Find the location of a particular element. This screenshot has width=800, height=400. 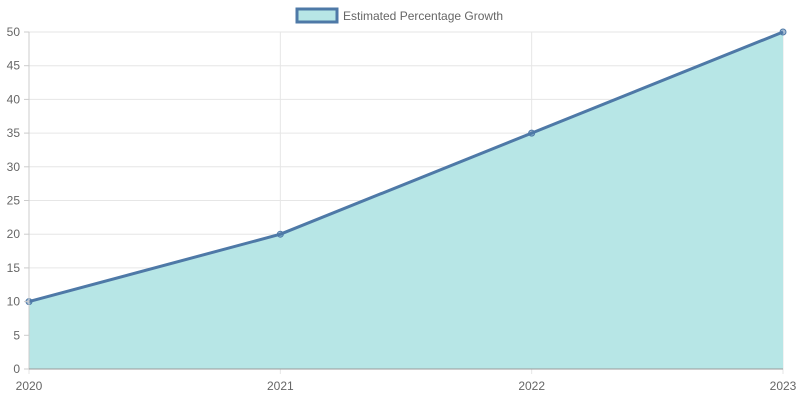

y-tick-label: 40 is located at coordinates (14, 99).